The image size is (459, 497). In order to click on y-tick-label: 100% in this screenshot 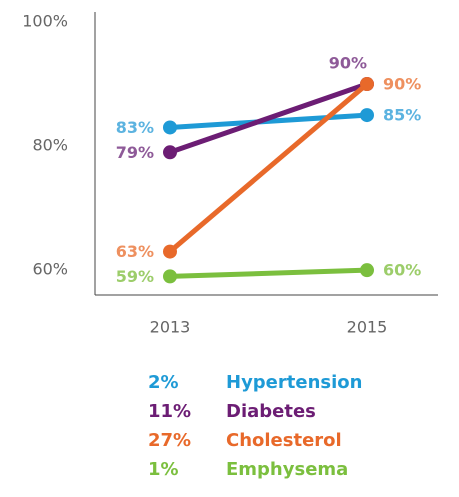, I will do `click(45, 21)`.